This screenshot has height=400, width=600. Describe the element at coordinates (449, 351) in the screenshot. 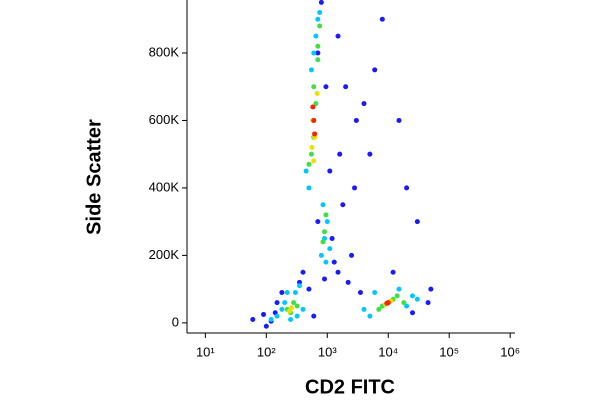

I see `x-tick-label: 10⁵` at that location.